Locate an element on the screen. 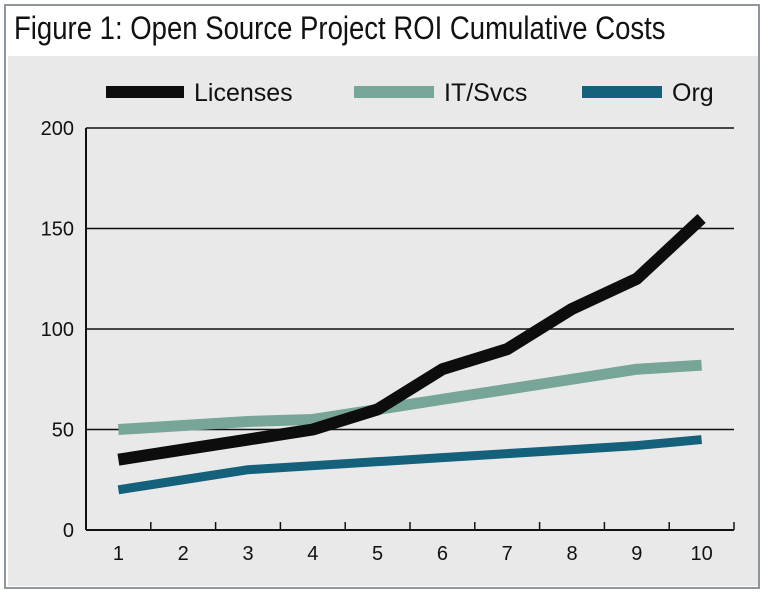 Image resolution: width=768 pixels, height=596 pixels. y-tick-label: 0 is located at coordinates (68, 531).